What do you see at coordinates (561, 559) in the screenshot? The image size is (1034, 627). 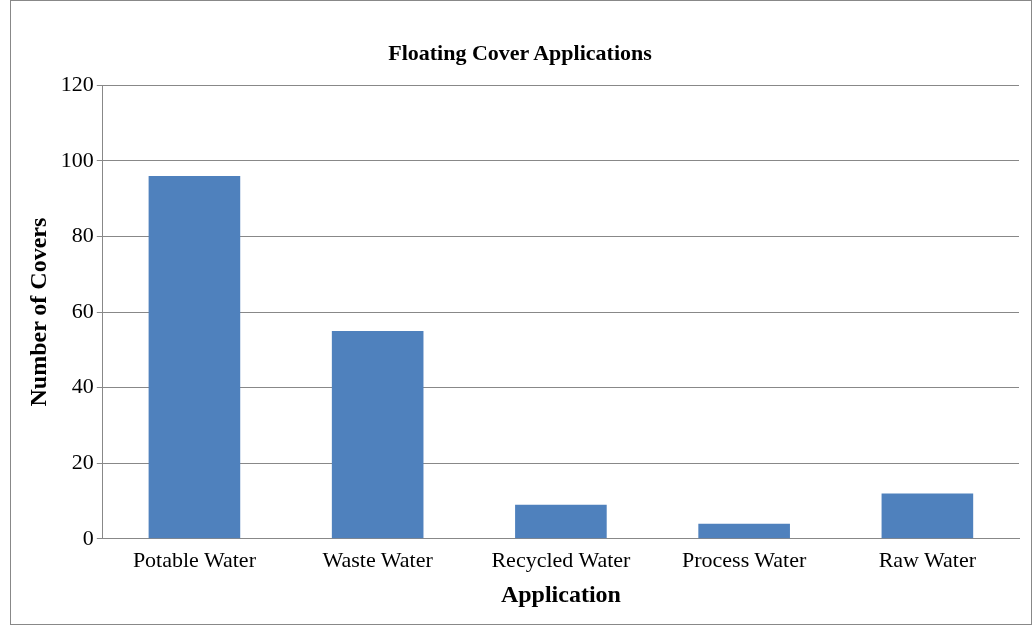 I see `x-tick-label: Recycled Water` at bounding box center [561, 559].